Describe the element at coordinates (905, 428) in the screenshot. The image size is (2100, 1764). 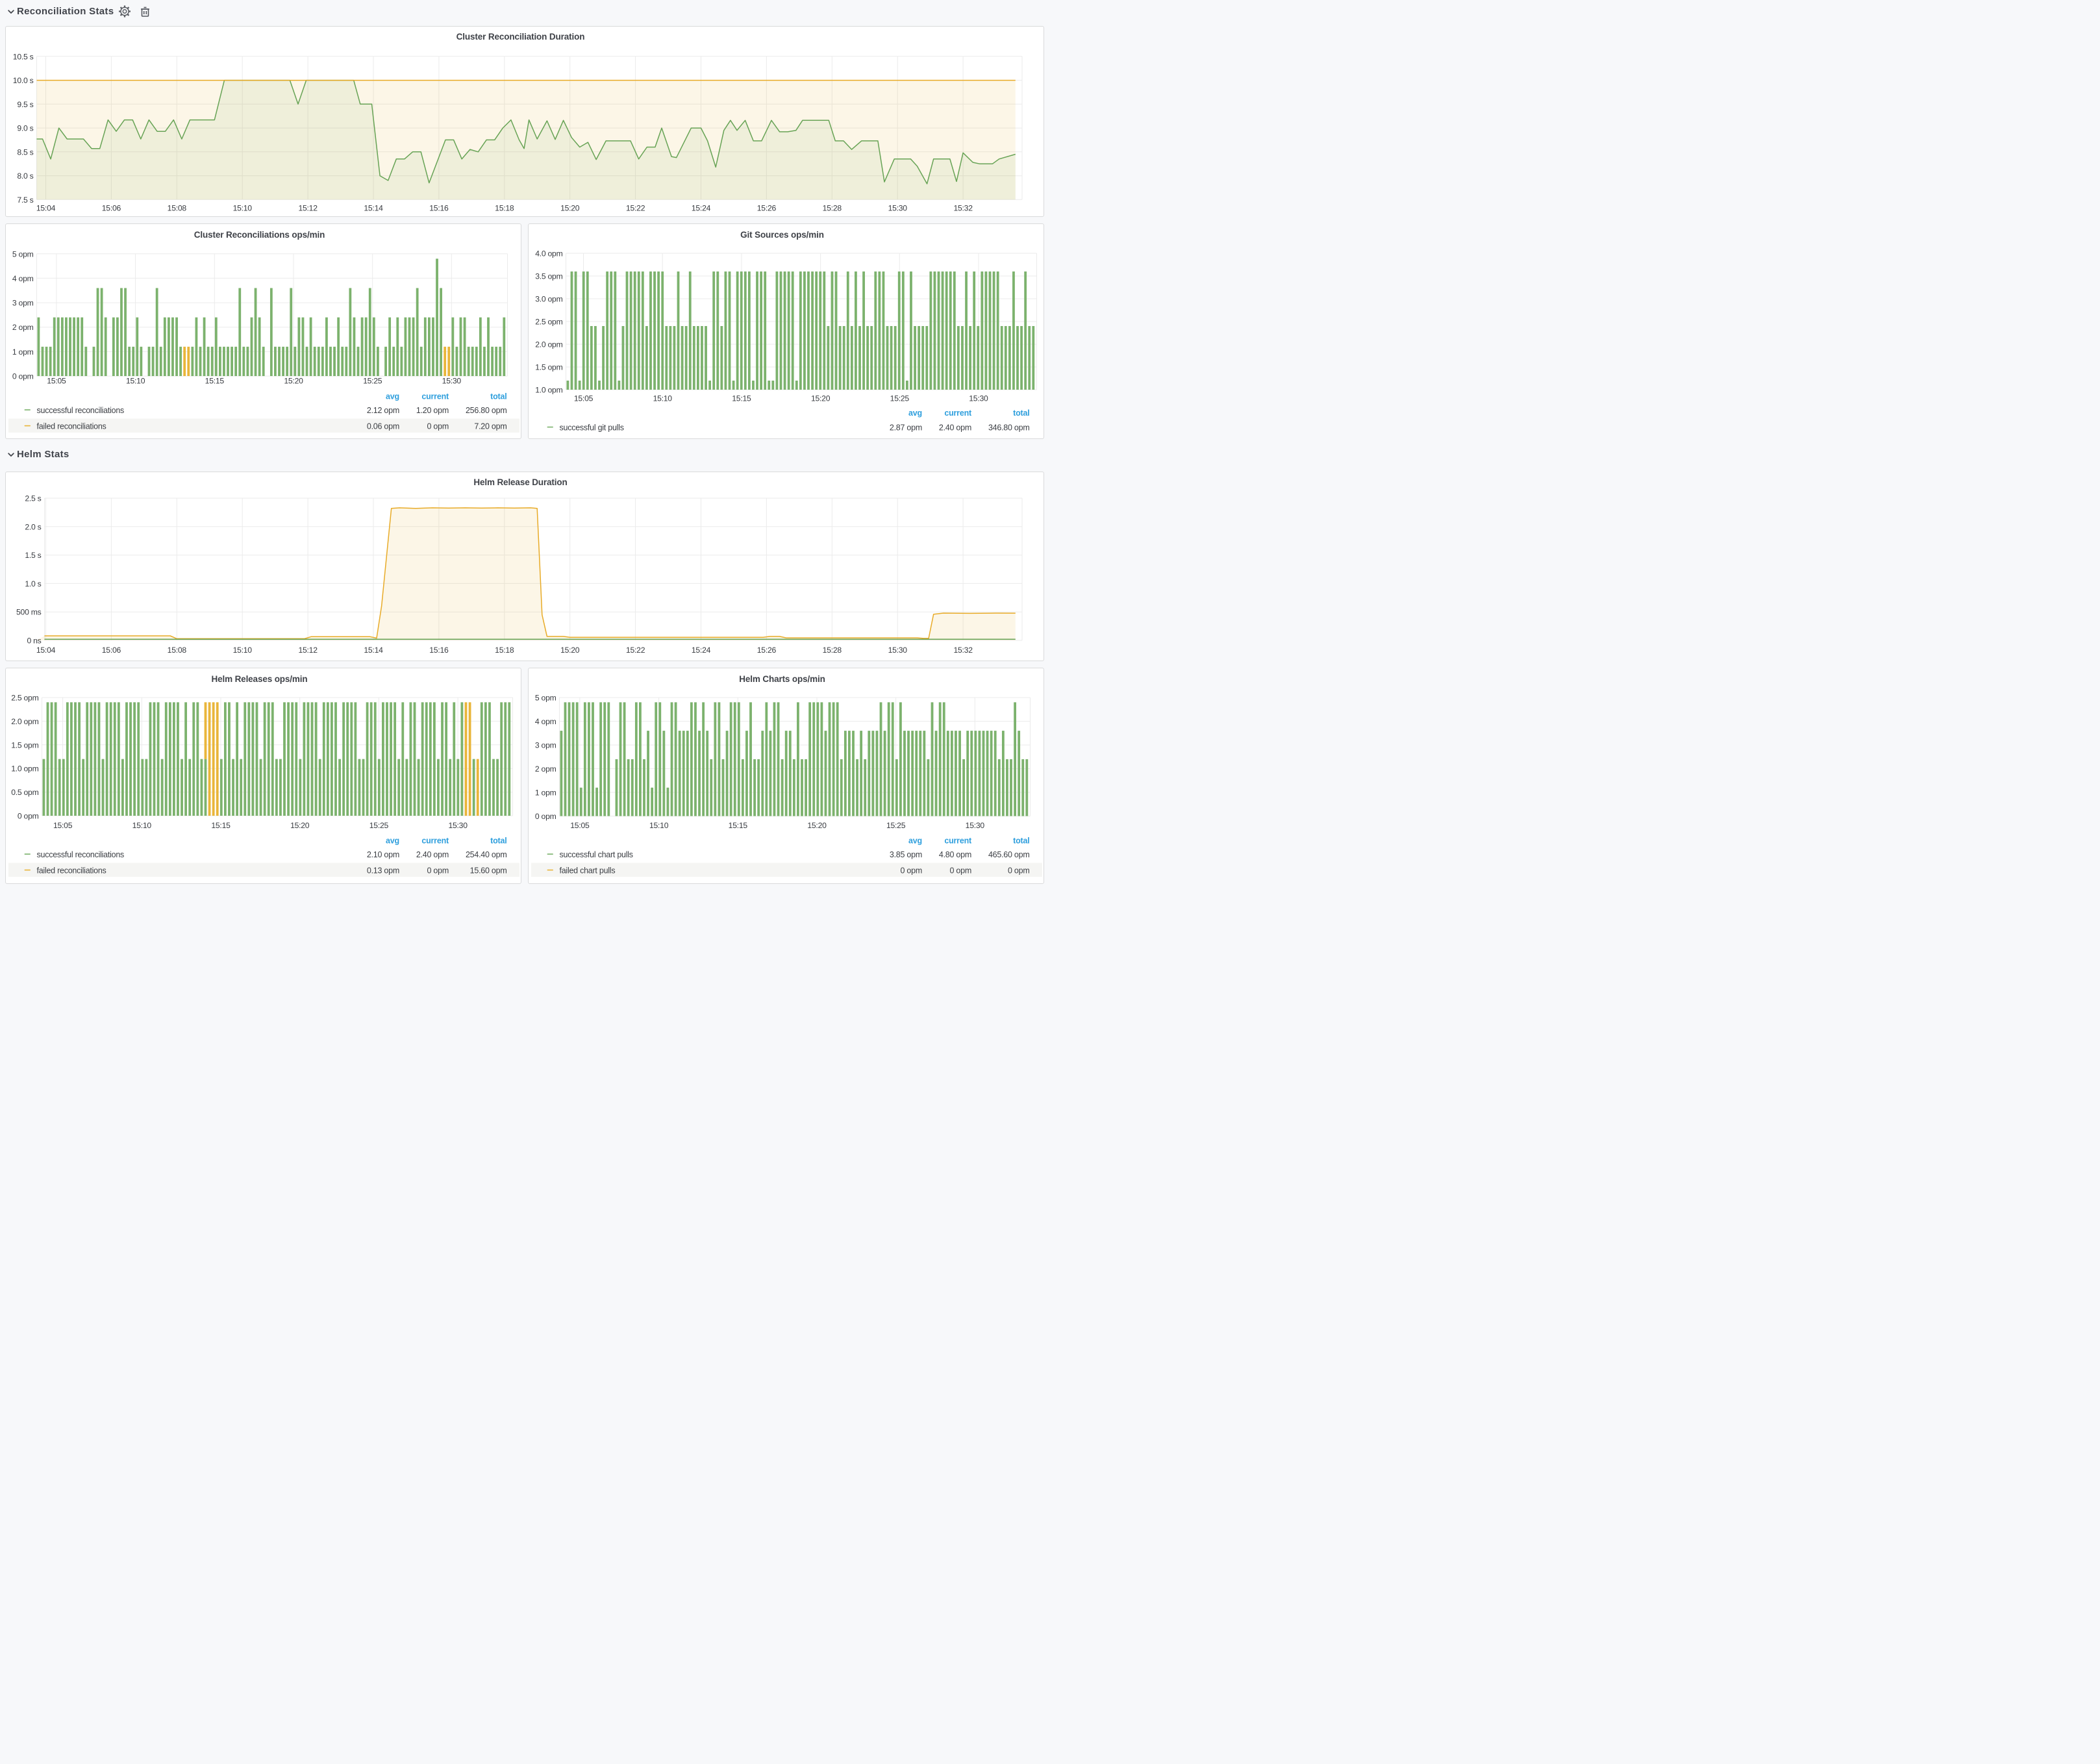
I see `svg-text: 2.87 opm` at that location.